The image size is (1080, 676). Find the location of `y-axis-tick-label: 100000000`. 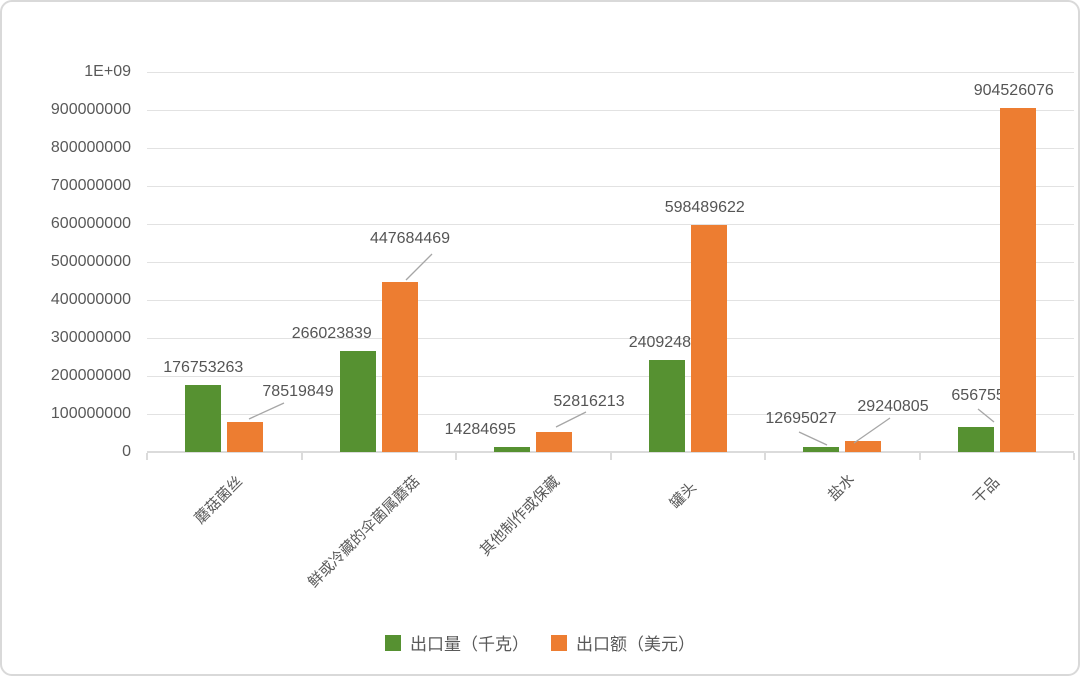

y-axis-tick-label: 100000000 is located at coordinates (90, 413).